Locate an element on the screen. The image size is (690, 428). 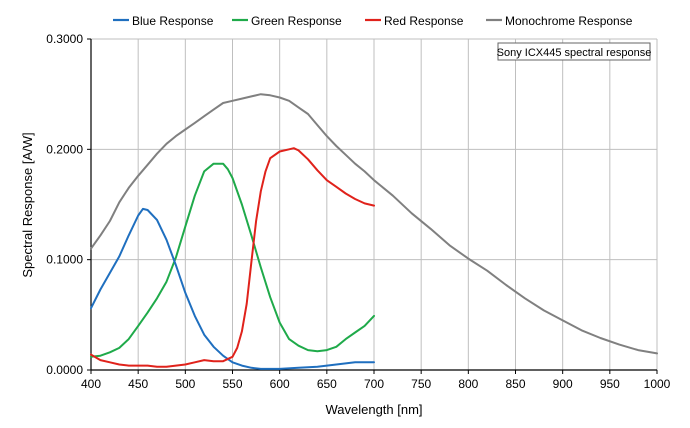
annotation-frame is located at coordinates (574, 51).